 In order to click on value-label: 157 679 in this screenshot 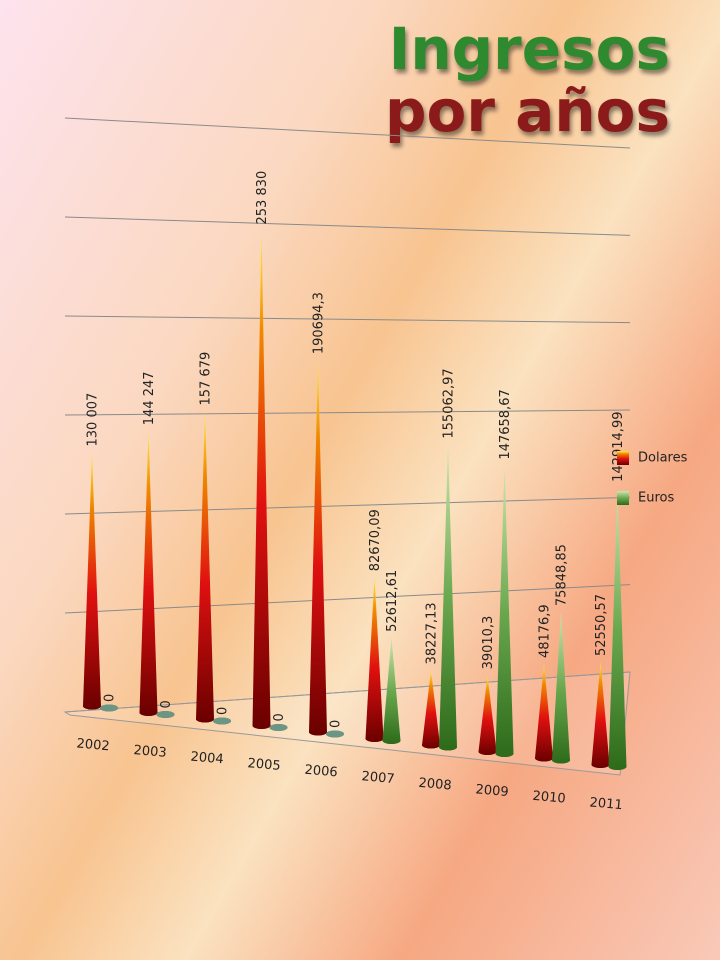, I will do `click(206, 379)`.